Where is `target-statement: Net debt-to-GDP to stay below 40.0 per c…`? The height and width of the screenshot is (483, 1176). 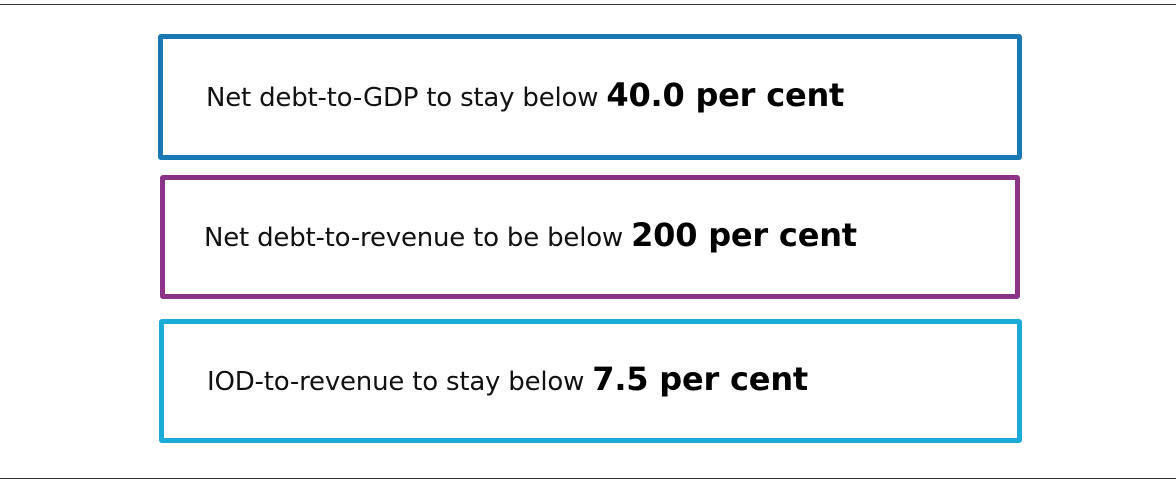
target-statement: Net debt-to-GDP to stay below 40.0 per c… is located at coordinates (503, 97).